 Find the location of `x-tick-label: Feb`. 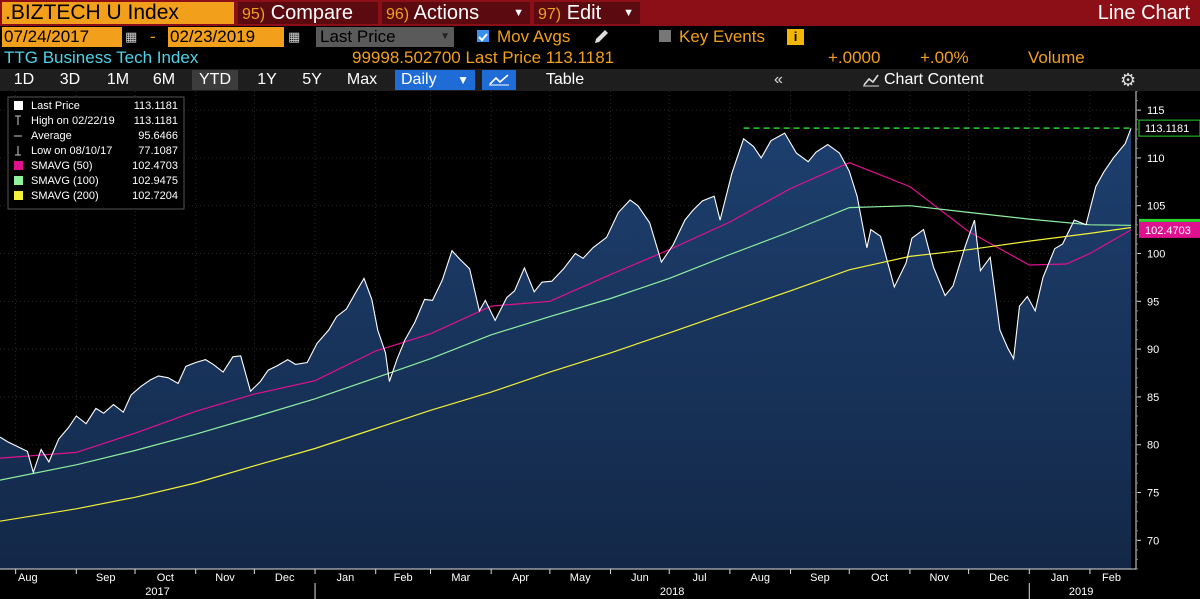

x-tick-label: Feb is located at coordinates (1111, 578).